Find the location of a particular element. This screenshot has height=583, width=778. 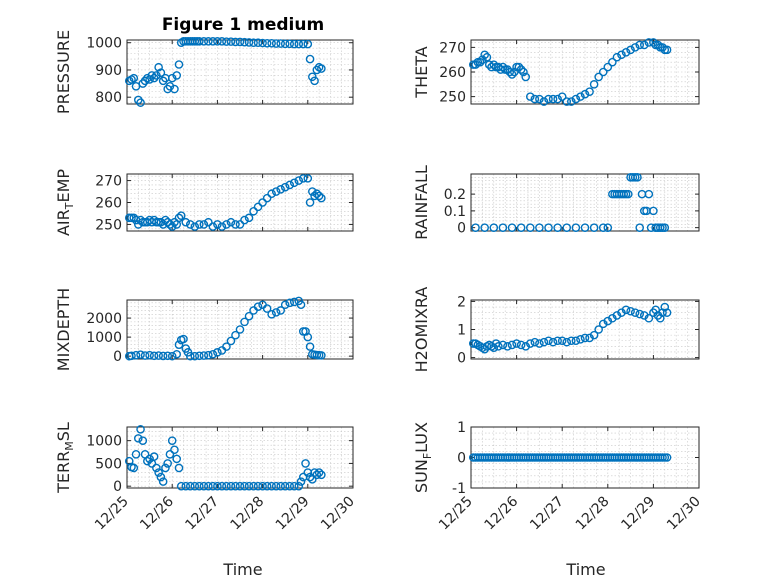

y-tick-label: 0.1 is located at coordinates (455, 212).